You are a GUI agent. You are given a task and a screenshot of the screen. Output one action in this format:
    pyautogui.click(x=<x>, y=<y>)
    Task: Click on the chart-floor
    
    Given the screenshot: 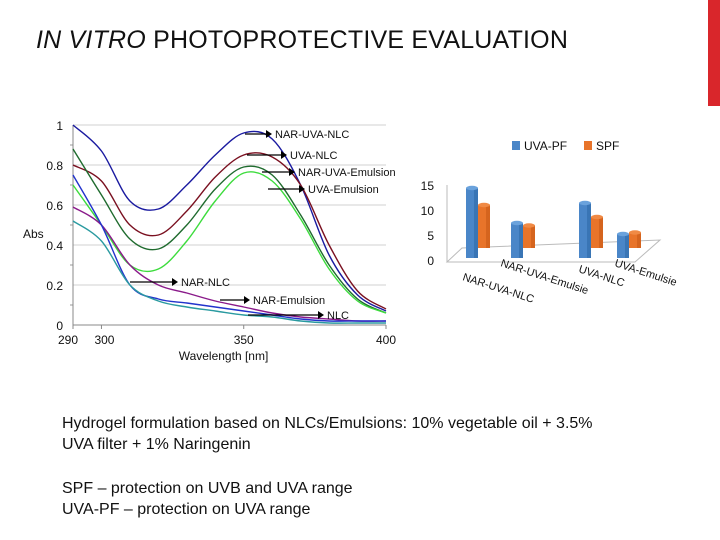 What is the action you would take?
    pyautogui.click(x=553, y=251)
    